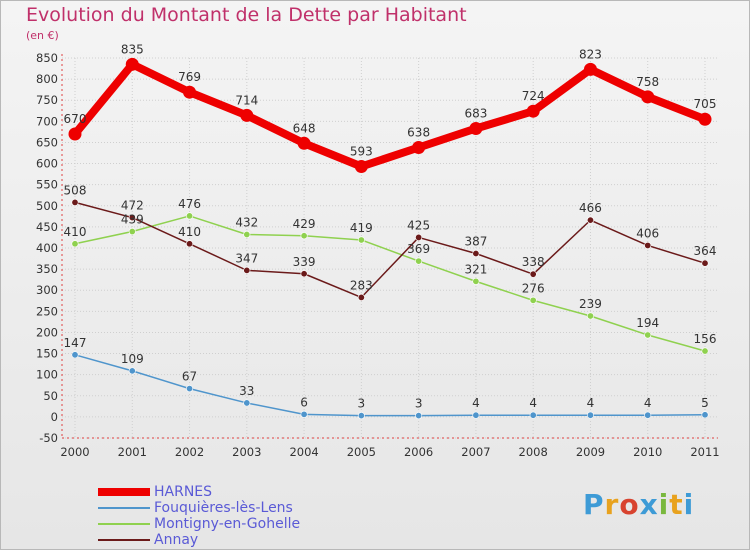 This screenshot has height=550, width=750. I want to click on legend-label: Annay, so click(176, 540).